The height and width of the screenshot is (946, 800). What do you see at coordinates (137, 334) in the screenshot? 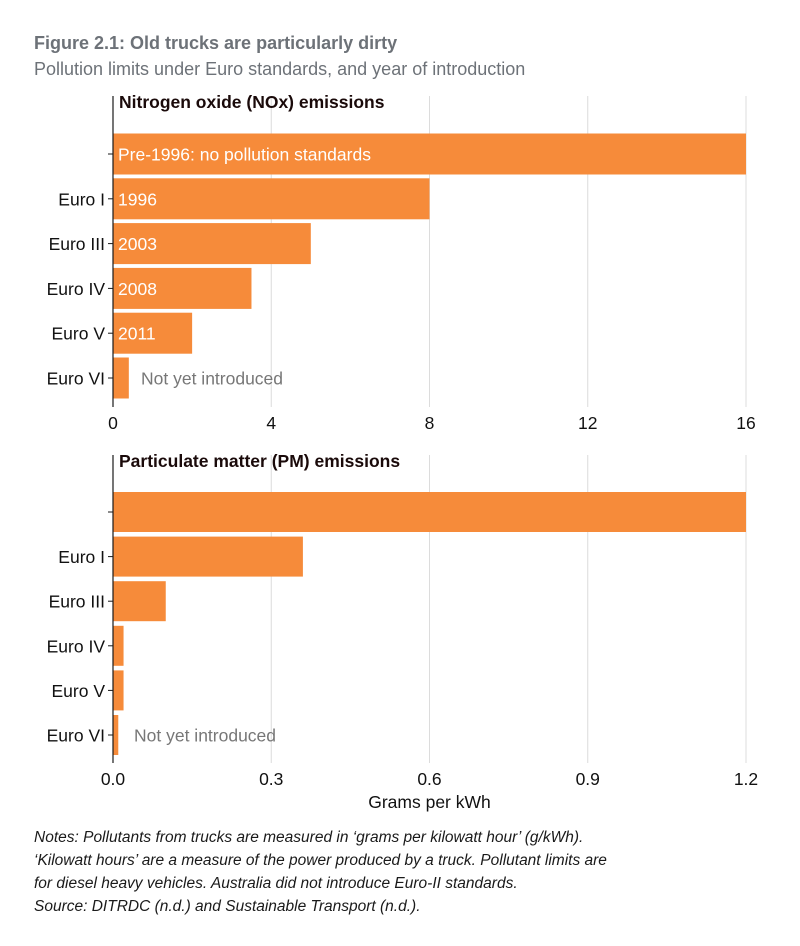
I see `bar-label: 2011` at bounding box center [137, 334].